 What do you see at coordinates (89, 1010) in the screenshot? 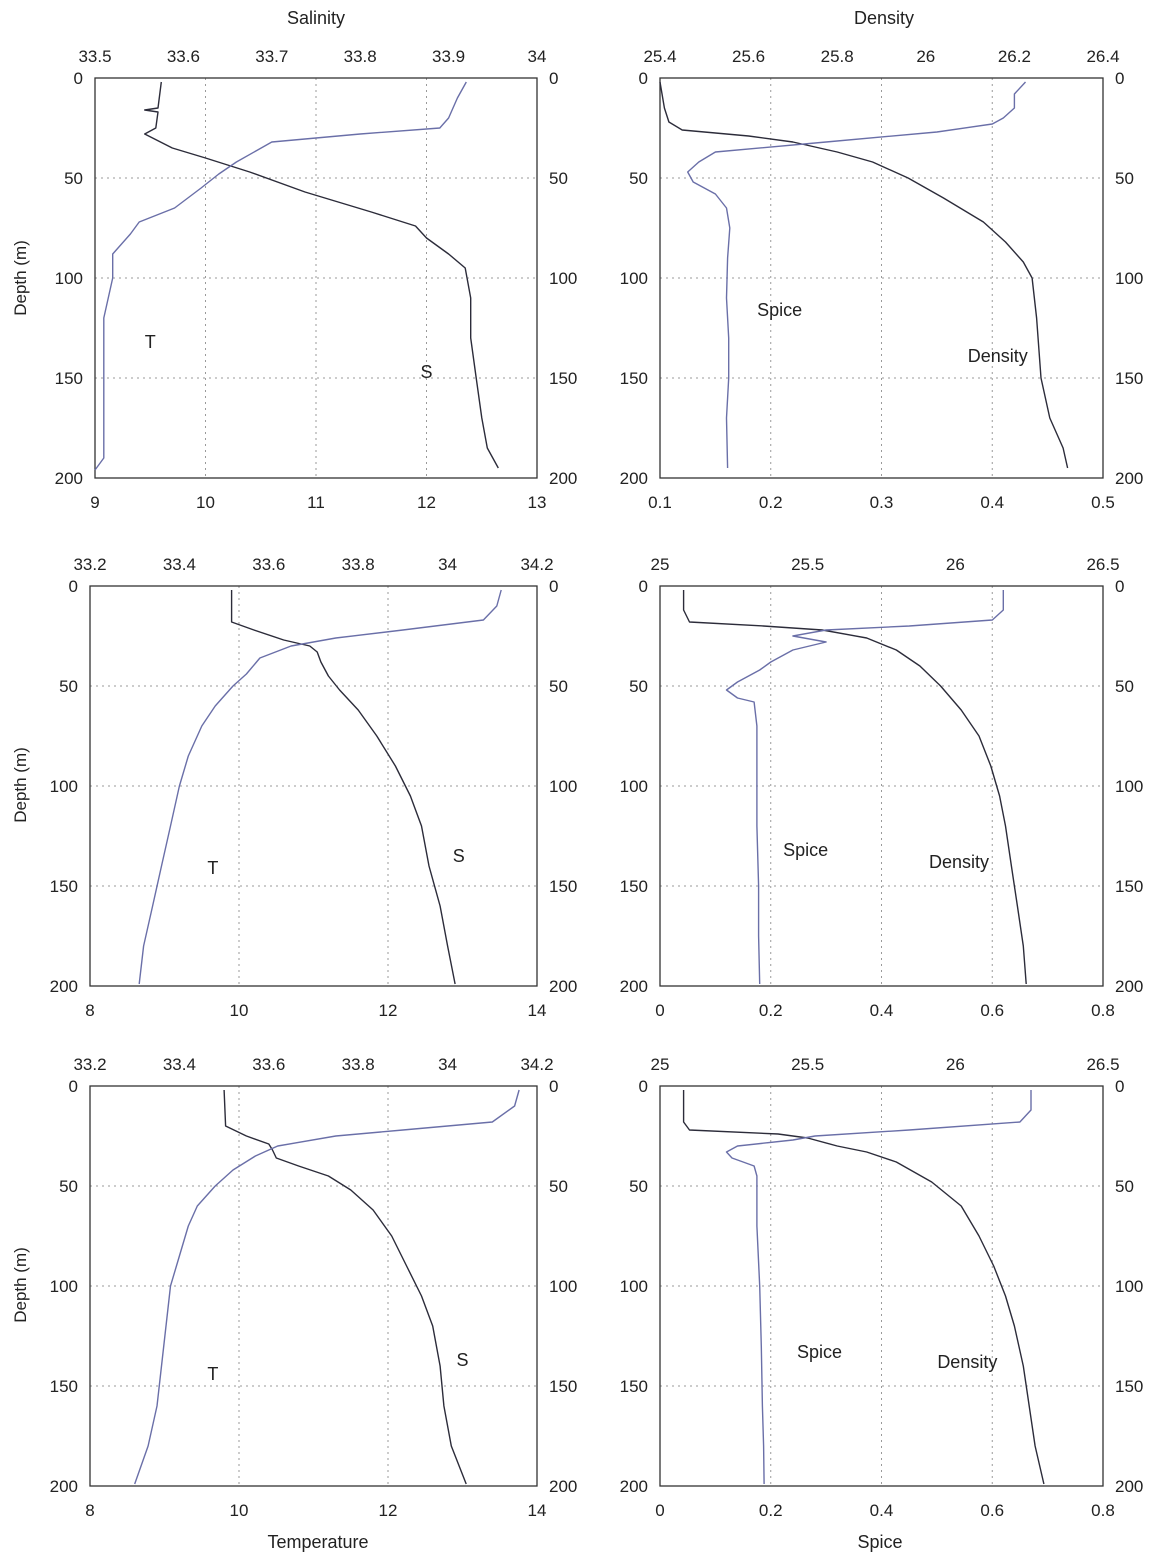
I see `x-tick-label-bottom: 8` at bounding box center [89, 1010].